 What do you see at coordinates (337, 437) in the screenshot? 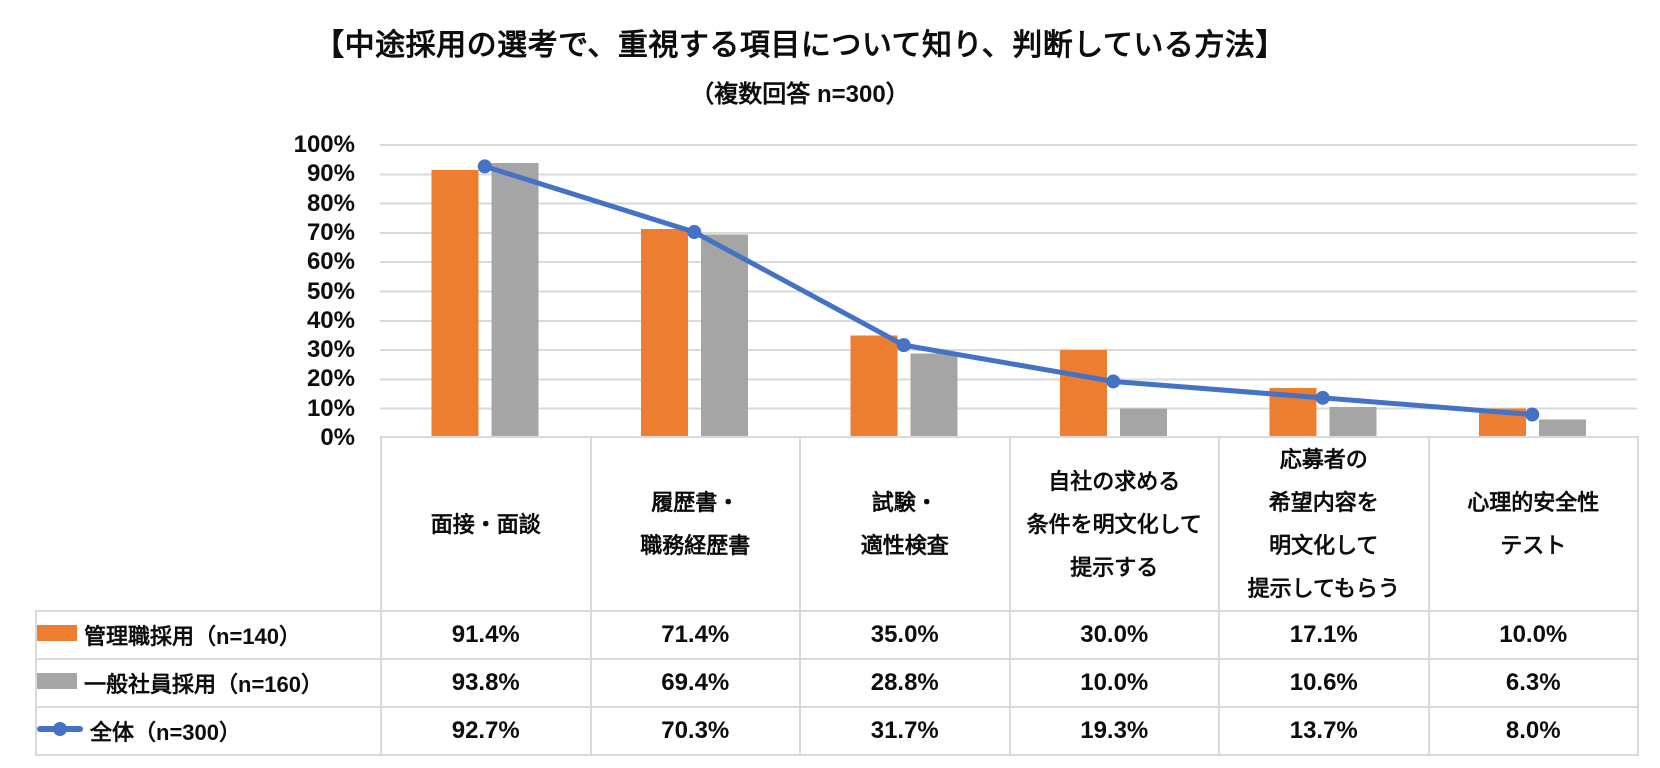
I see `y-axis-tick-label: 0%` at bounding box center [337, 437].